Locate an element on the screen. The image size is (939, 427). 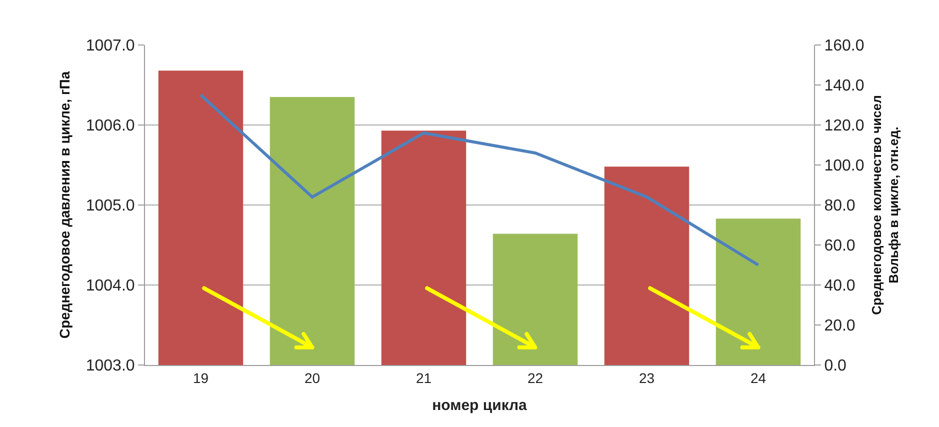
y-tick-label: 1007.0 is located at coordinates (110, 46).